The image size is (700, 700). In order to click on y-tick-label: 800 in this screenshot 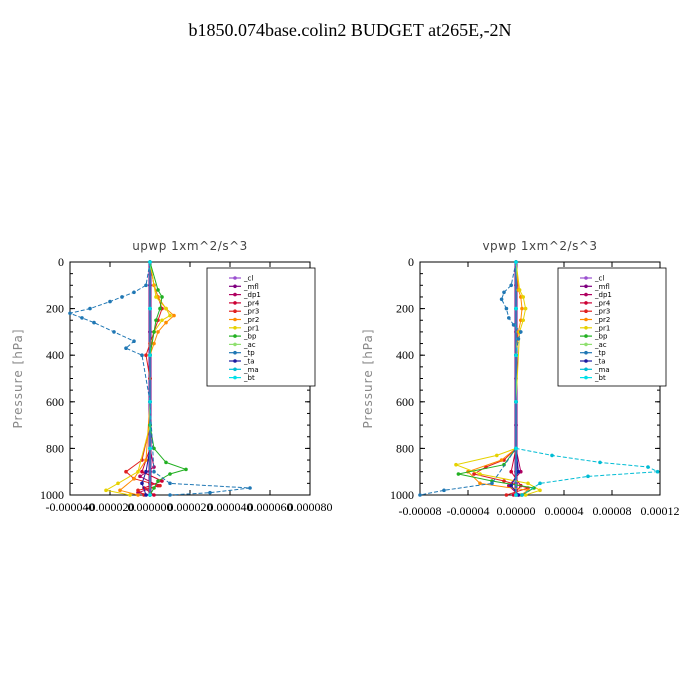, I will do `click(405, 448)`.